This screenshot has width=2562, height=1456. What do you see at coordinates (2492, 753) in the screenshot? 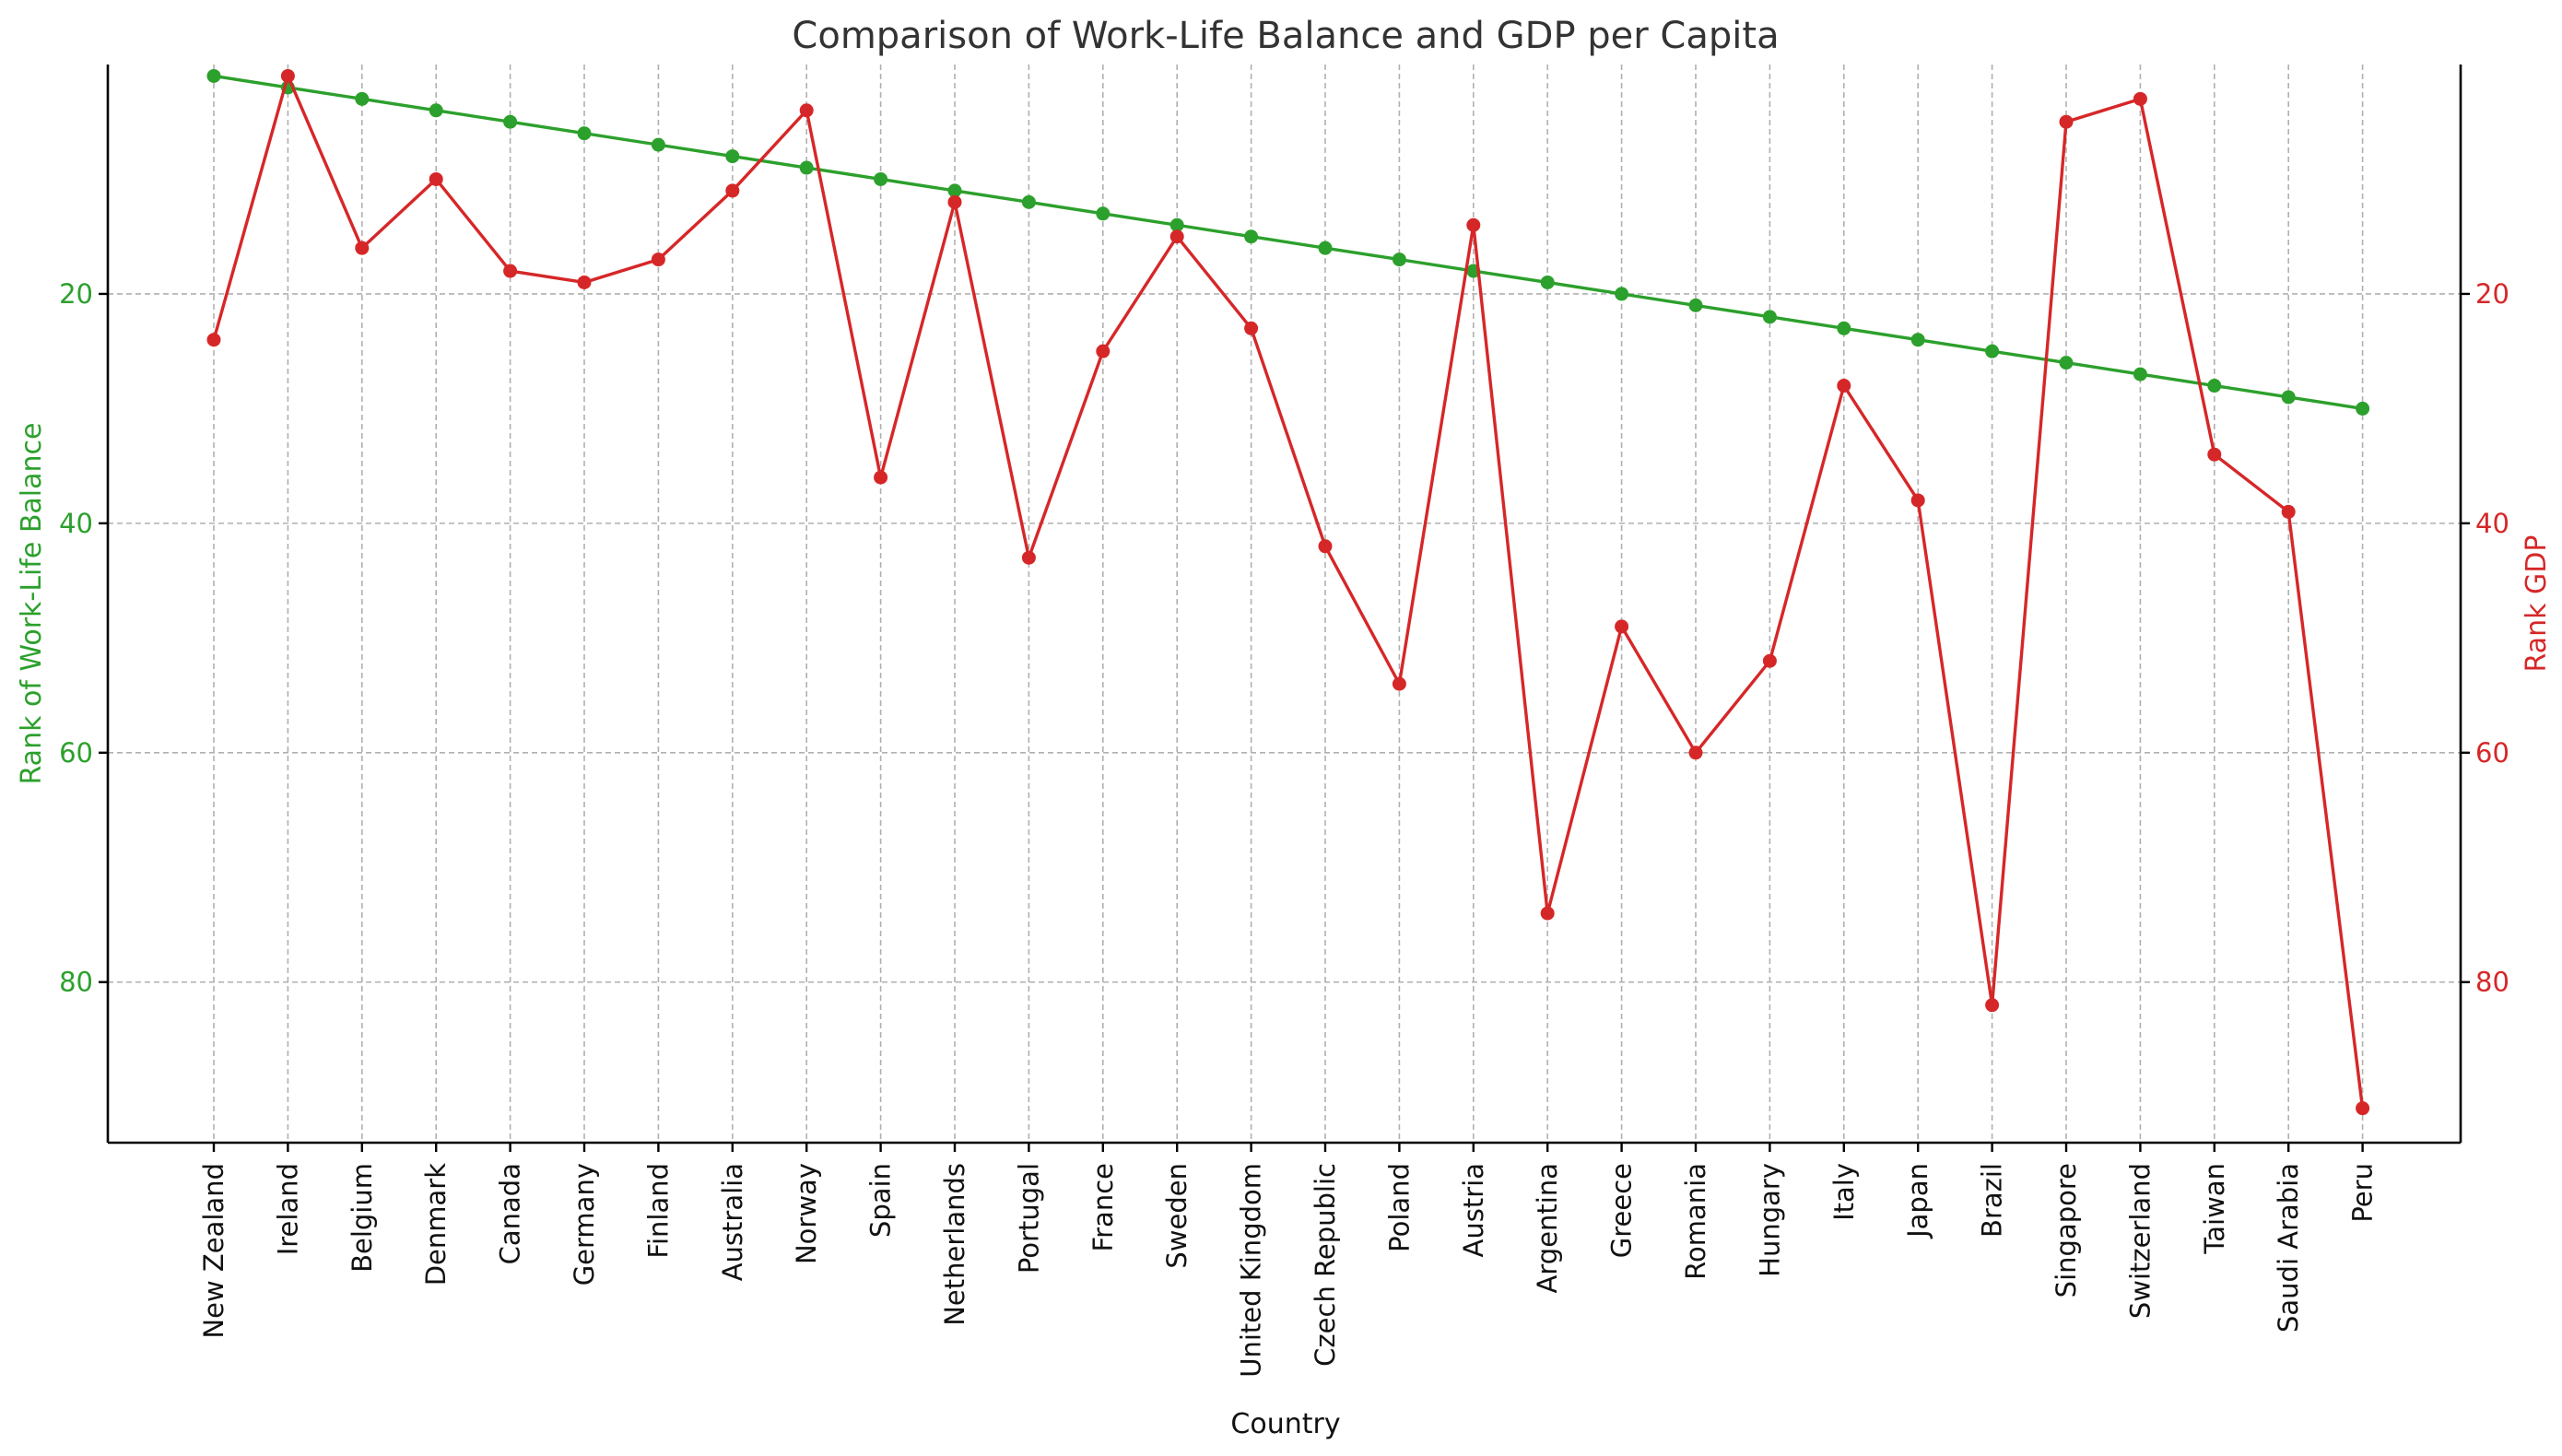
I see `y-right-tick-label: 60` at bounding box center [2492, 753].